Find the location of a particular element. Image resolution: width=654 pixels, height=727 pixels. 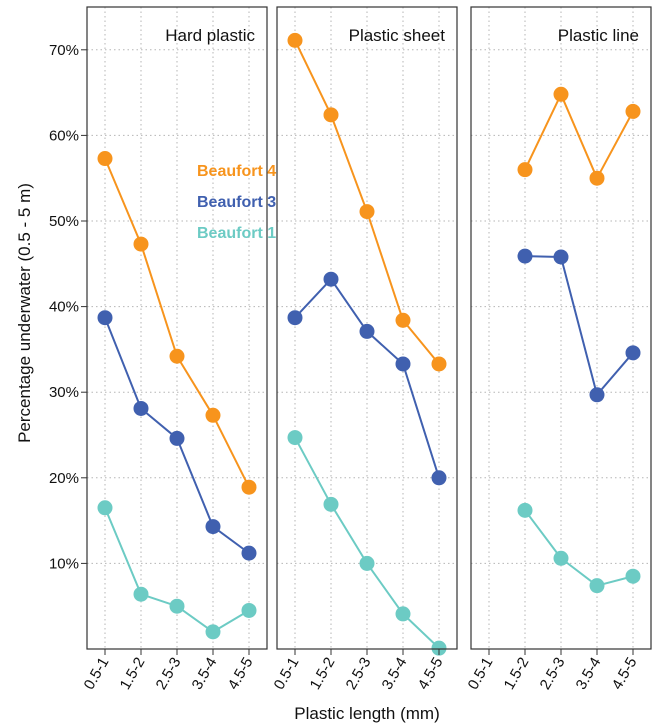

y-tick-label: 50% is located at coordinates (64, 221).